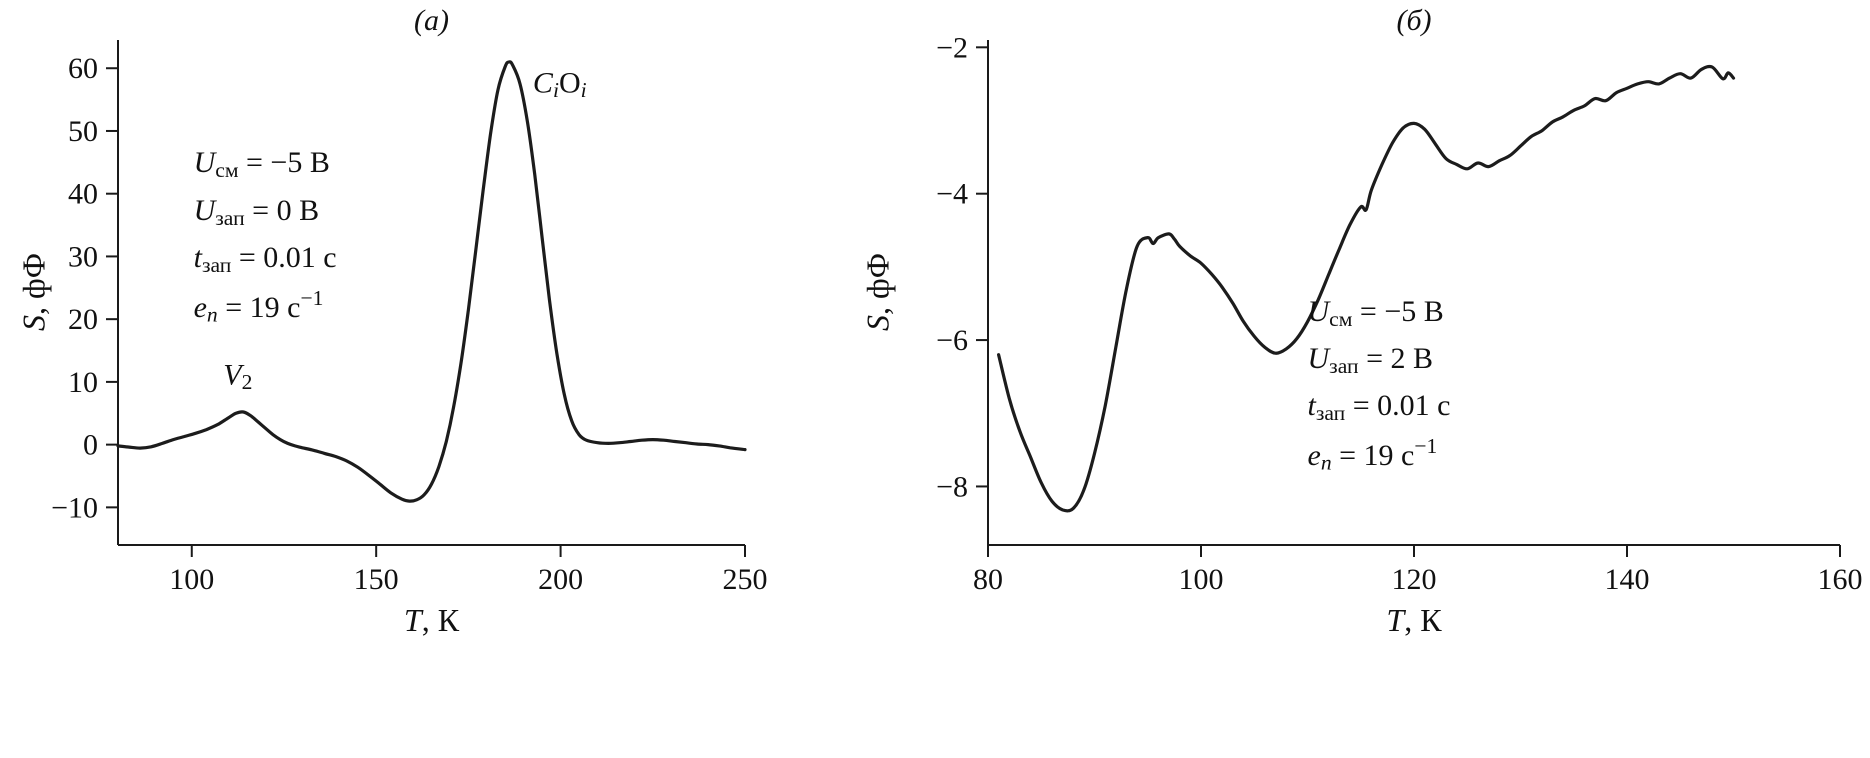 Image resolution: width=1870 pixels, height=758 pixels. Describe the element at coordinates (83, 68) in the screenshot. I see `y-tick-label: 60` at that location.